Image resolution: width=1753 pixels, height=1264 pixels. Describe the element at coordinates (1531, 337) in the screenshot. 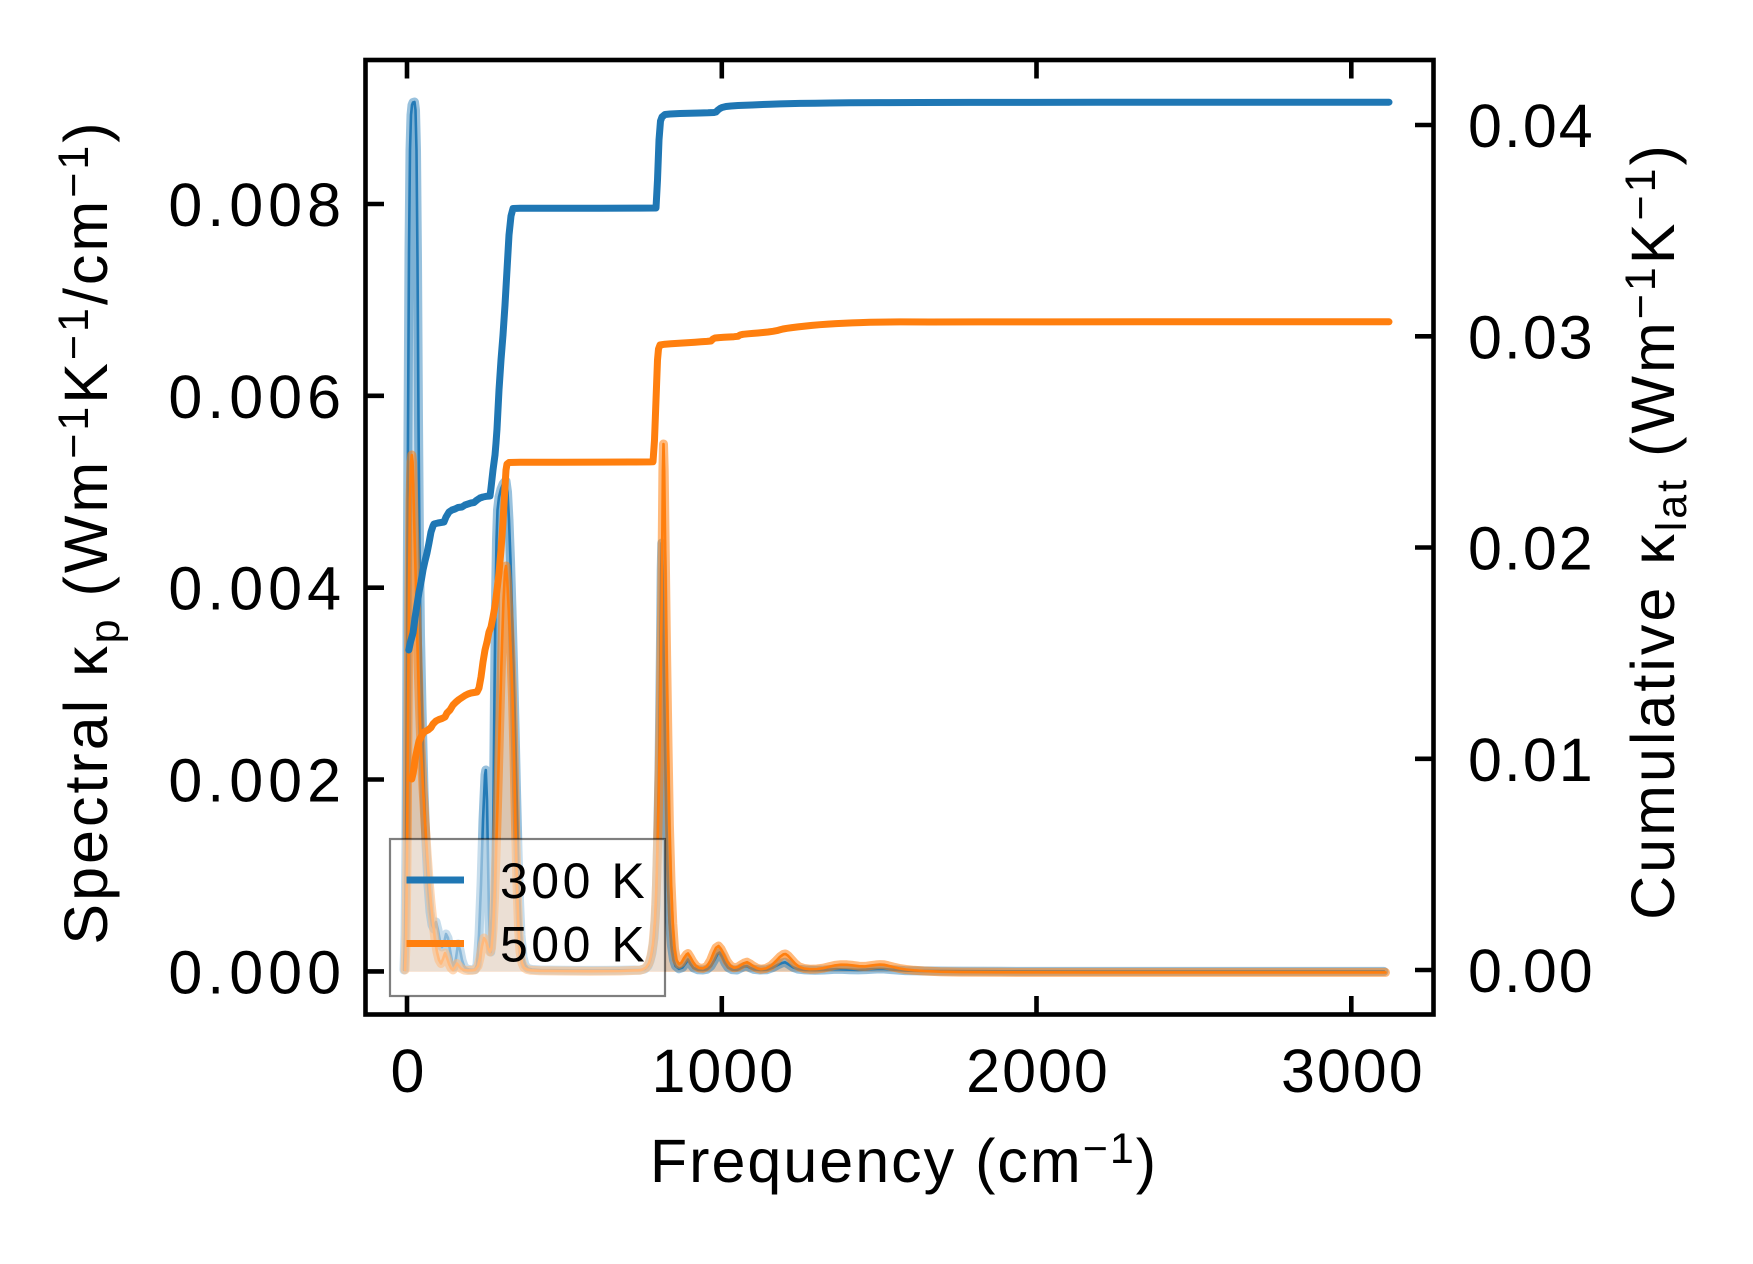

I see `svg-text: 0.03` at that location.